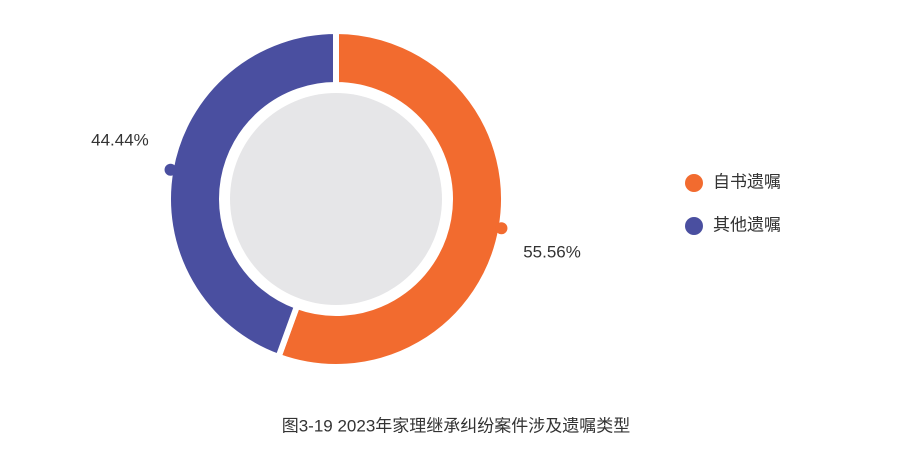 This screenshot has height=465, width=911. Describe the element at coordinates (120, 140) in the screenshot. I see `data-label: 44.44%` at that location.